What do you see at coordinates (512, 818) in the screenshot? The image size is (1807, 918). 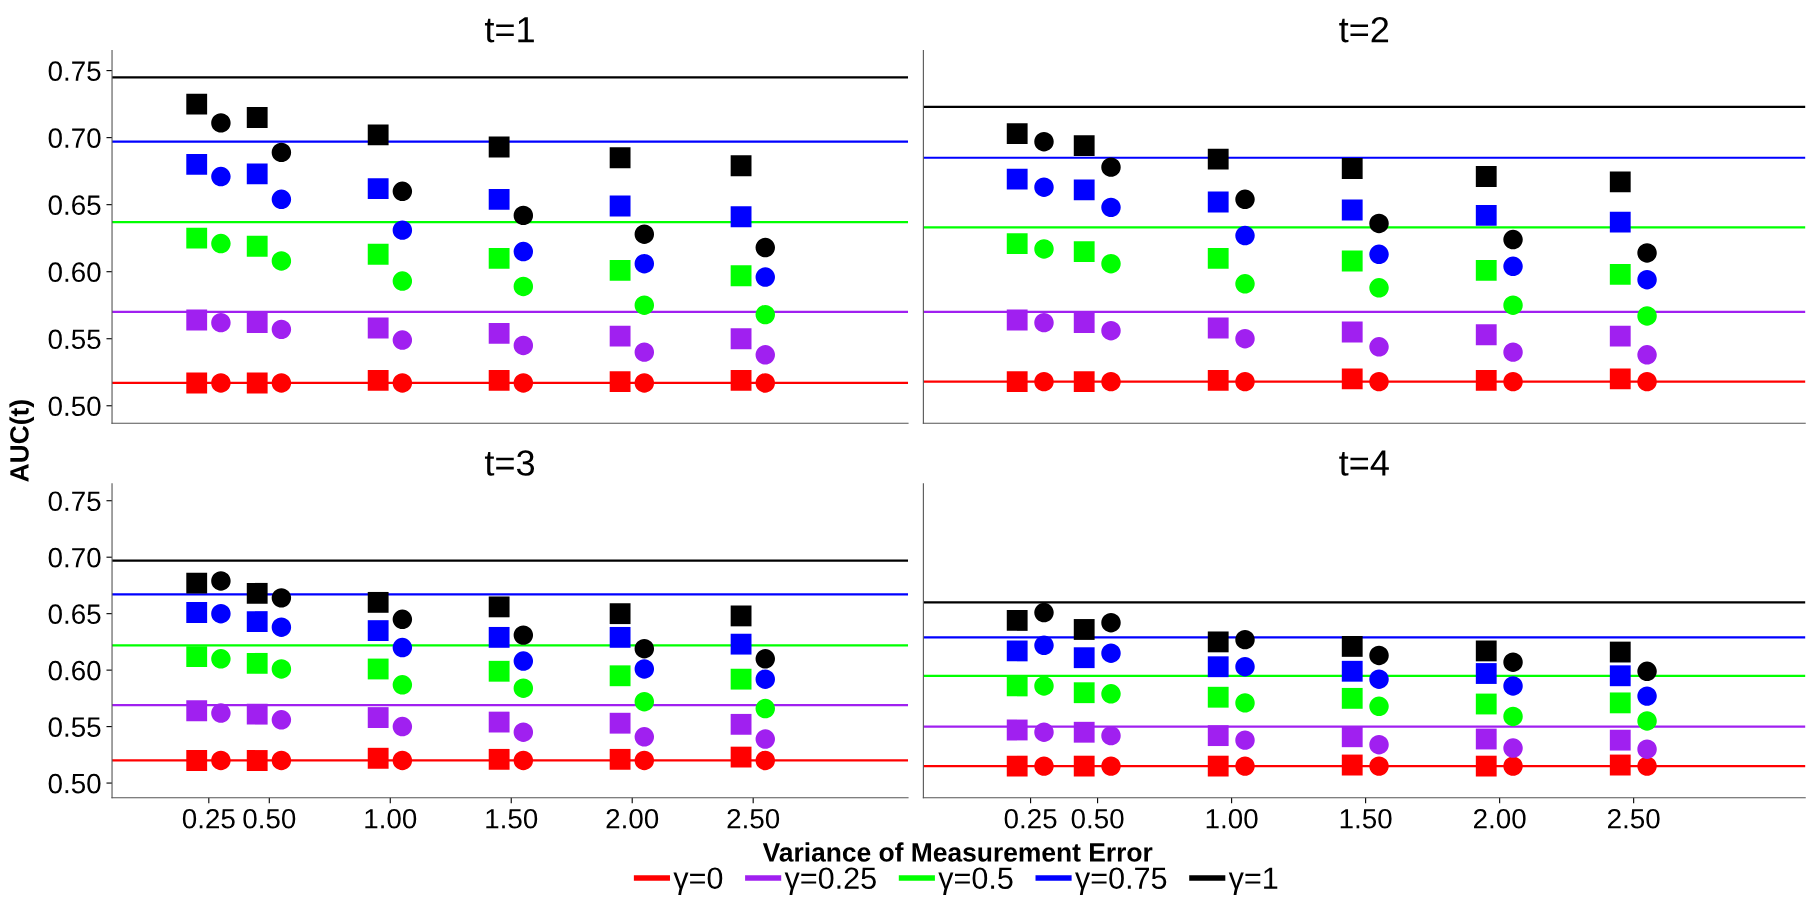 I see `x-tick-label: 1.50` at bounding box center [512, 818].